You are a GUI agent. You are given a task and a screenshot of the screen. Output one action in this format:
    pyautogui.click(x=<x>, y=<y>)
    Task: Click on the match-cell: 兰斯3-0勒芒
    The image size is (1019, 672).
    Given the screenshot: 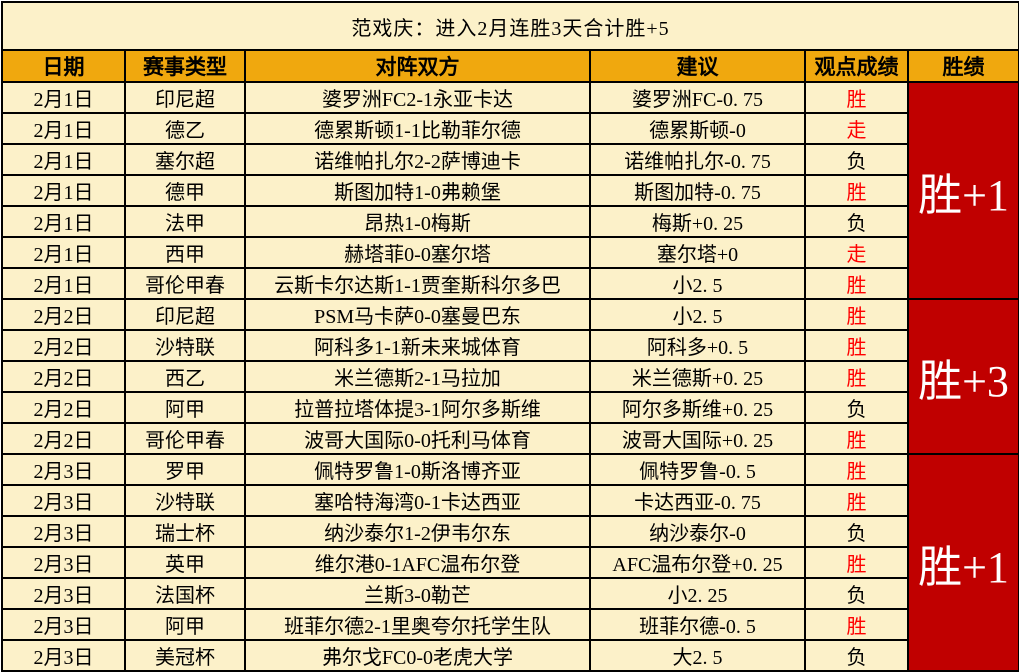 What is the action you would take?
    pyautogui.click(x=417, y=593)
    